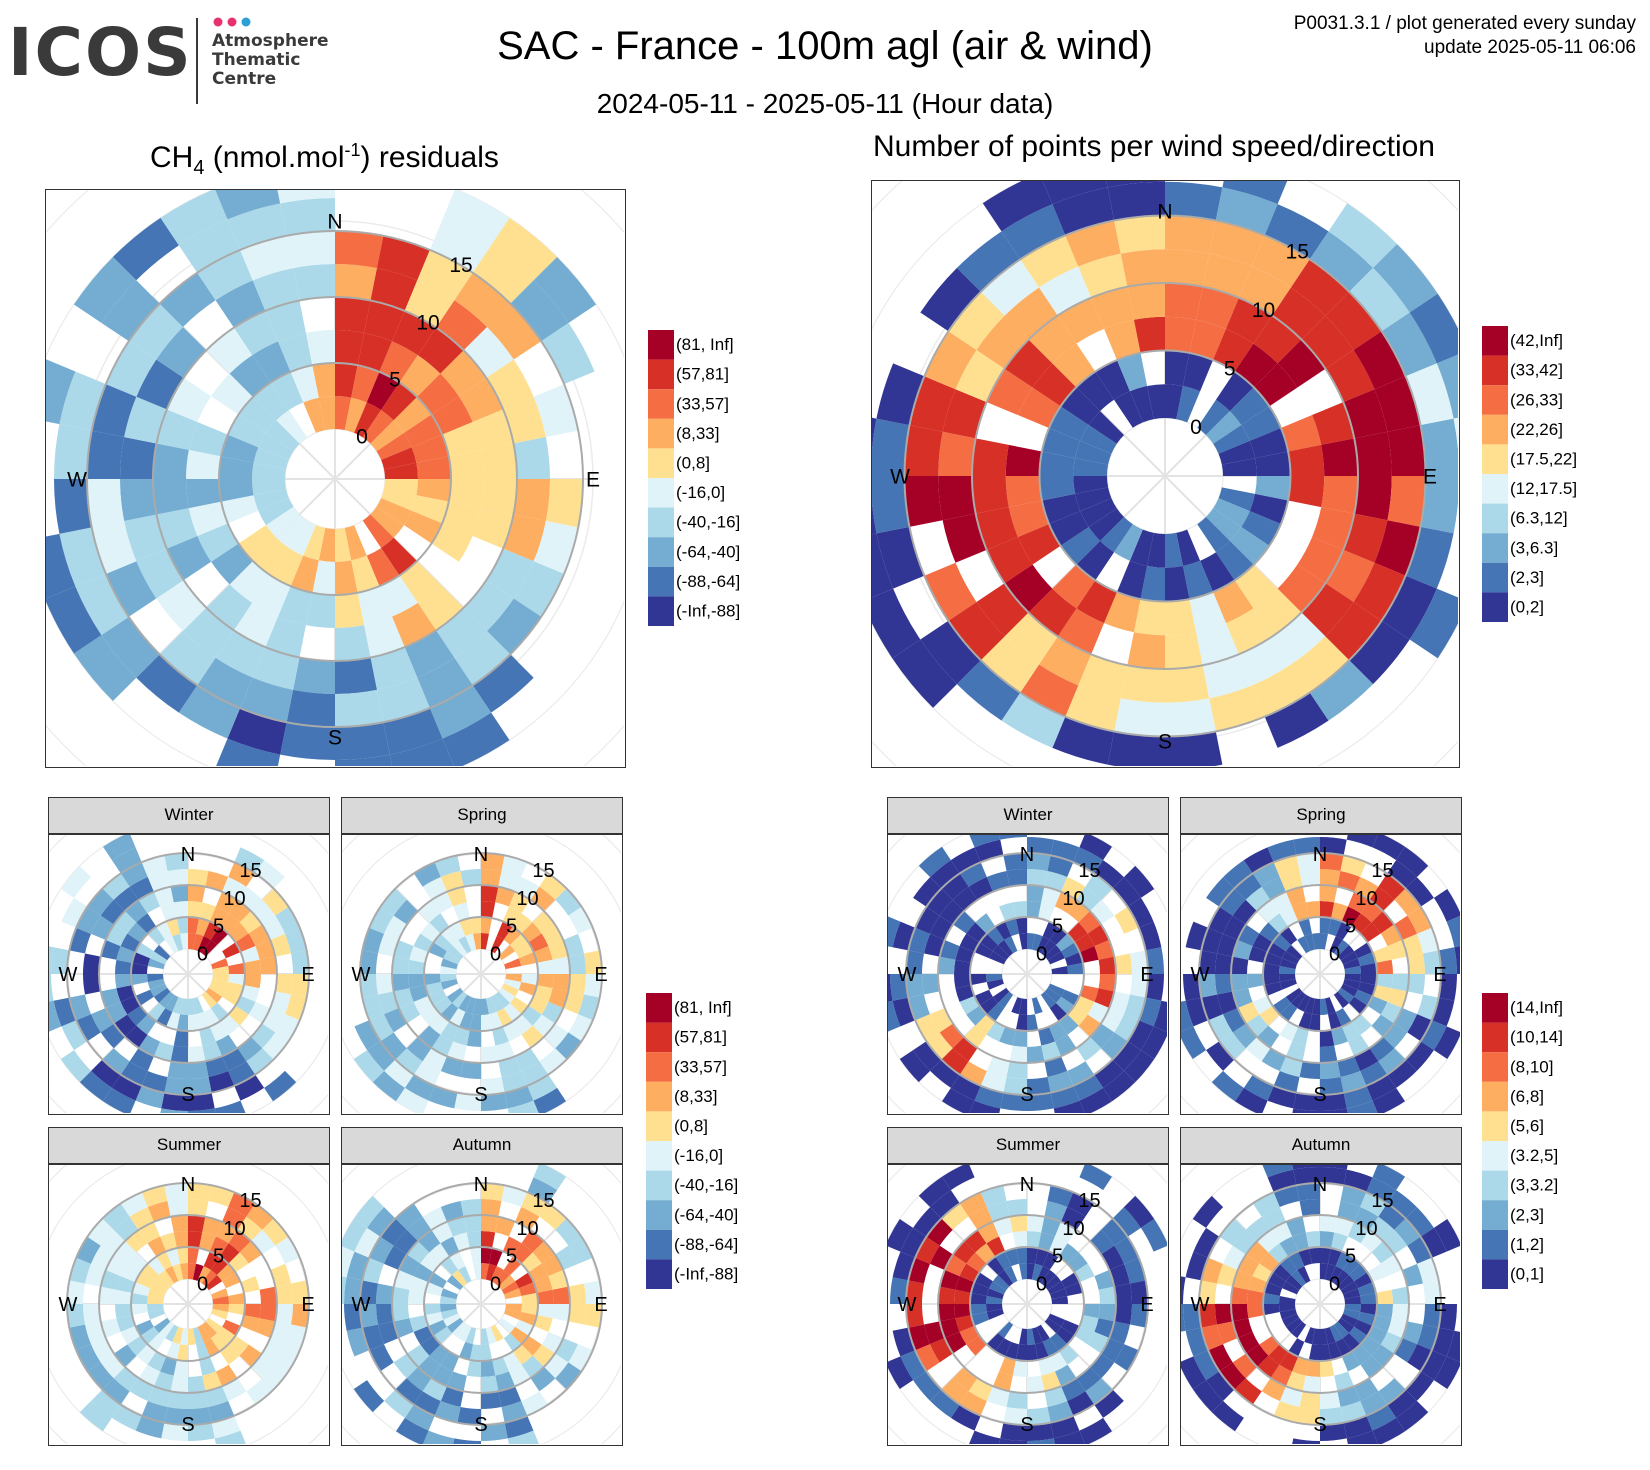 The image size is (1650, 1470). Describe the element at coordinates (1534, 1155) in the screenshot. I see `legend-label: (3.2,5]` at that location.